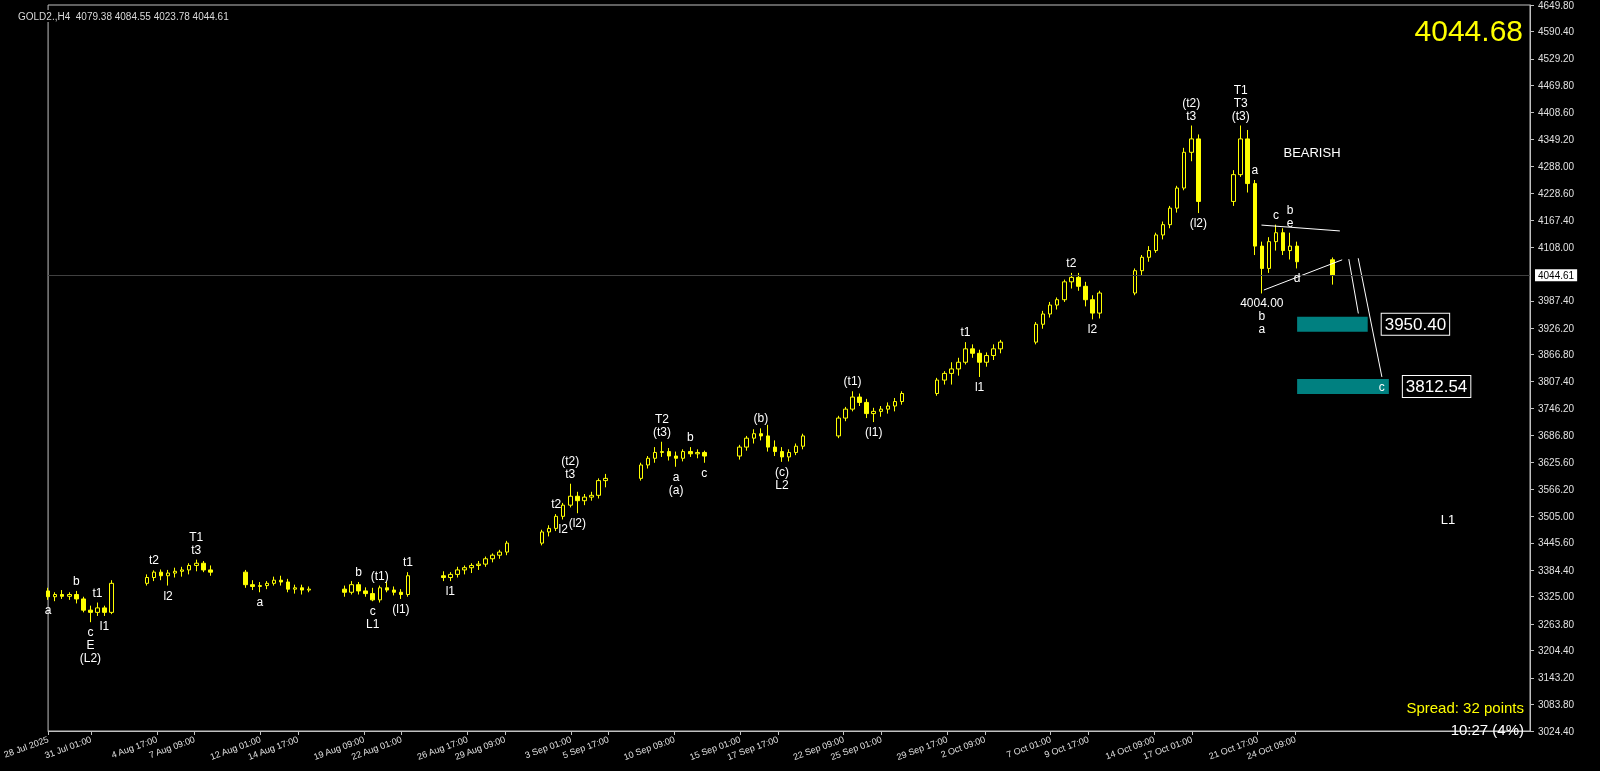 The height and width of the screenshot is (771, 1600). What do you see at coordinates (1556, 355) in the screenshot?
I see `y-tick-label: 3866.80` at bounding box center [1556, 355].